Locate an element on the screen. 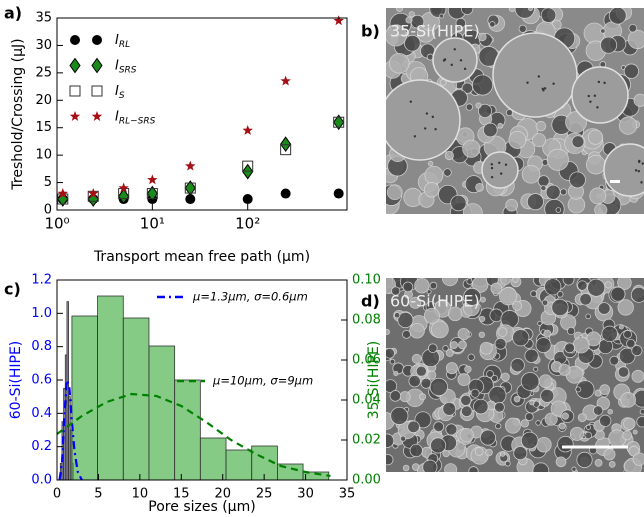 The image size is (644, 517). fit-line is located at coordinates (70, 430).